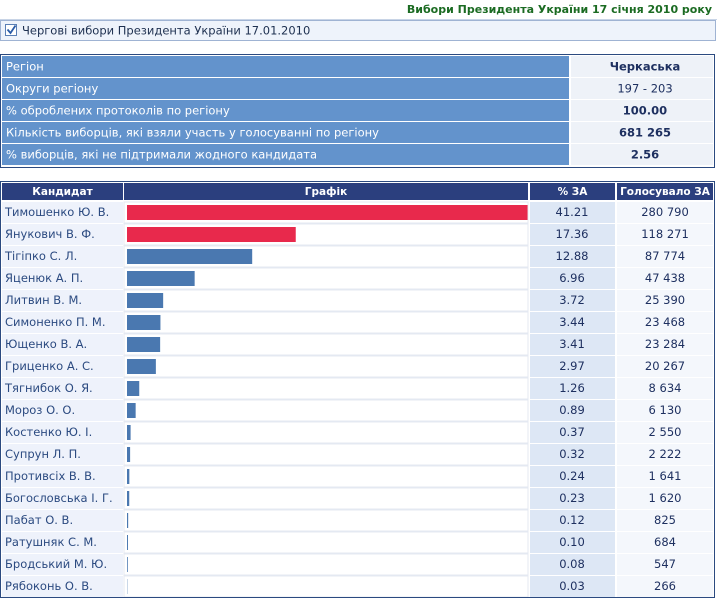 Image resolution: width=717 pixels, height=599 pixels. Describe the element at coordinates (645, 67) in the screenshot. I see `summary-value: Черкаська` at that location.